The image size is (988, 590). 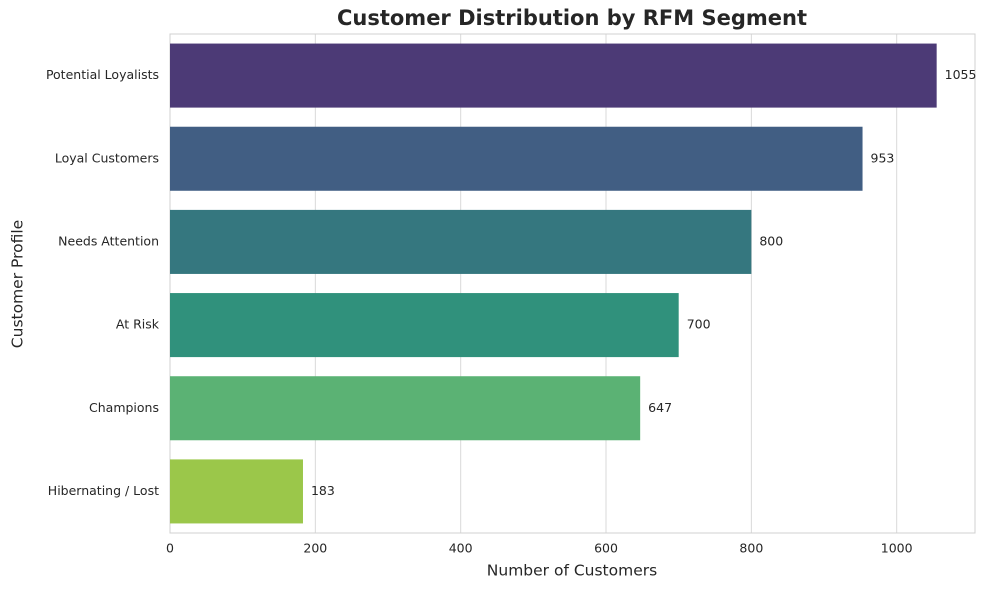 I want to click on x-axis-label: Number of Customers, so click(x=572, y=571).